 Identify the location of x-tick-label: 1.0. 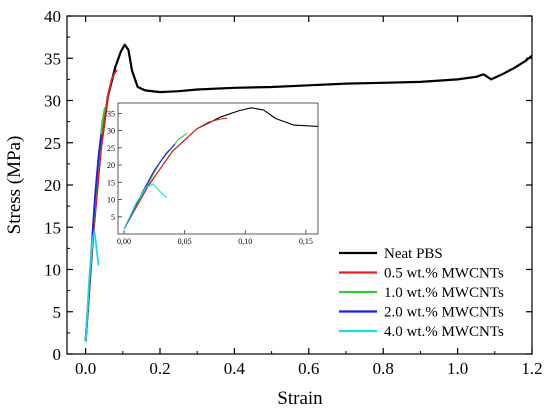
(457, 368).